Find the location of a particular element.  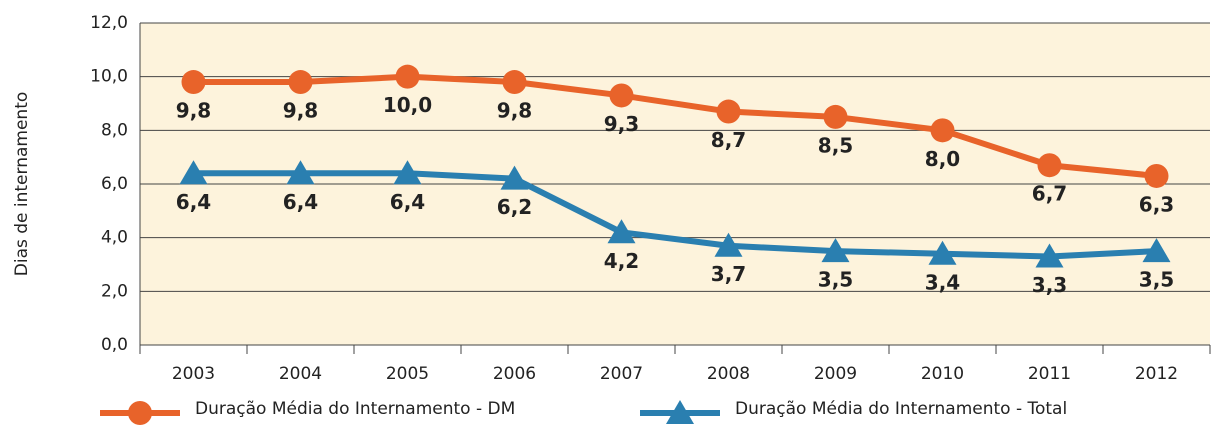

y-tick-label: 2,0 is located at coordinates (114, 291).